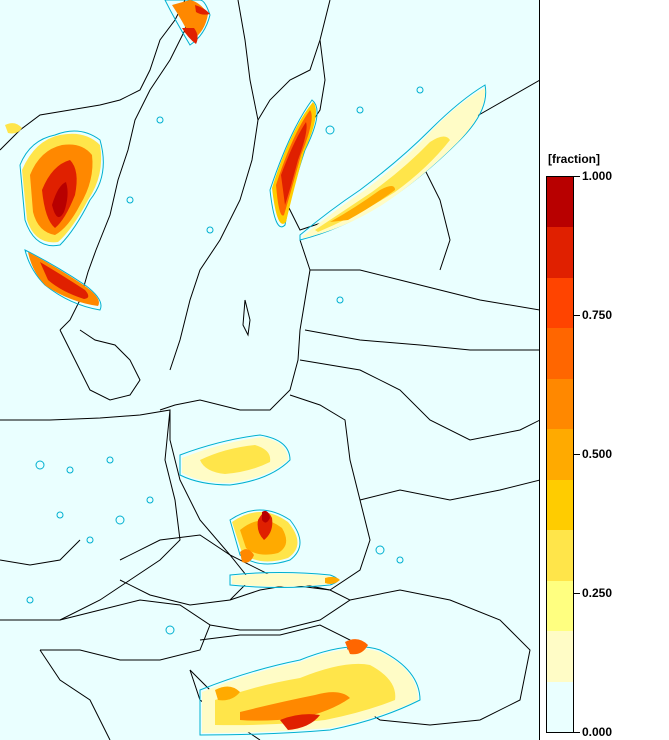 The width and height of the screenshot is (669, 740). I want to click on contour-norway-southwest, so click(63, 280).